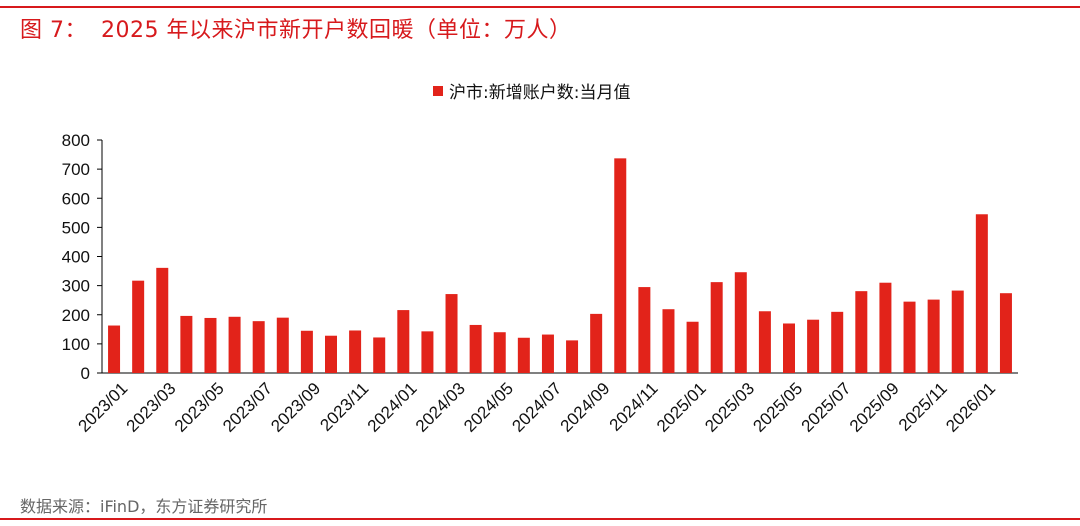  Describe the element at coordinates (438, 90) in the screenshot. I see `legend-swatch` at that location.